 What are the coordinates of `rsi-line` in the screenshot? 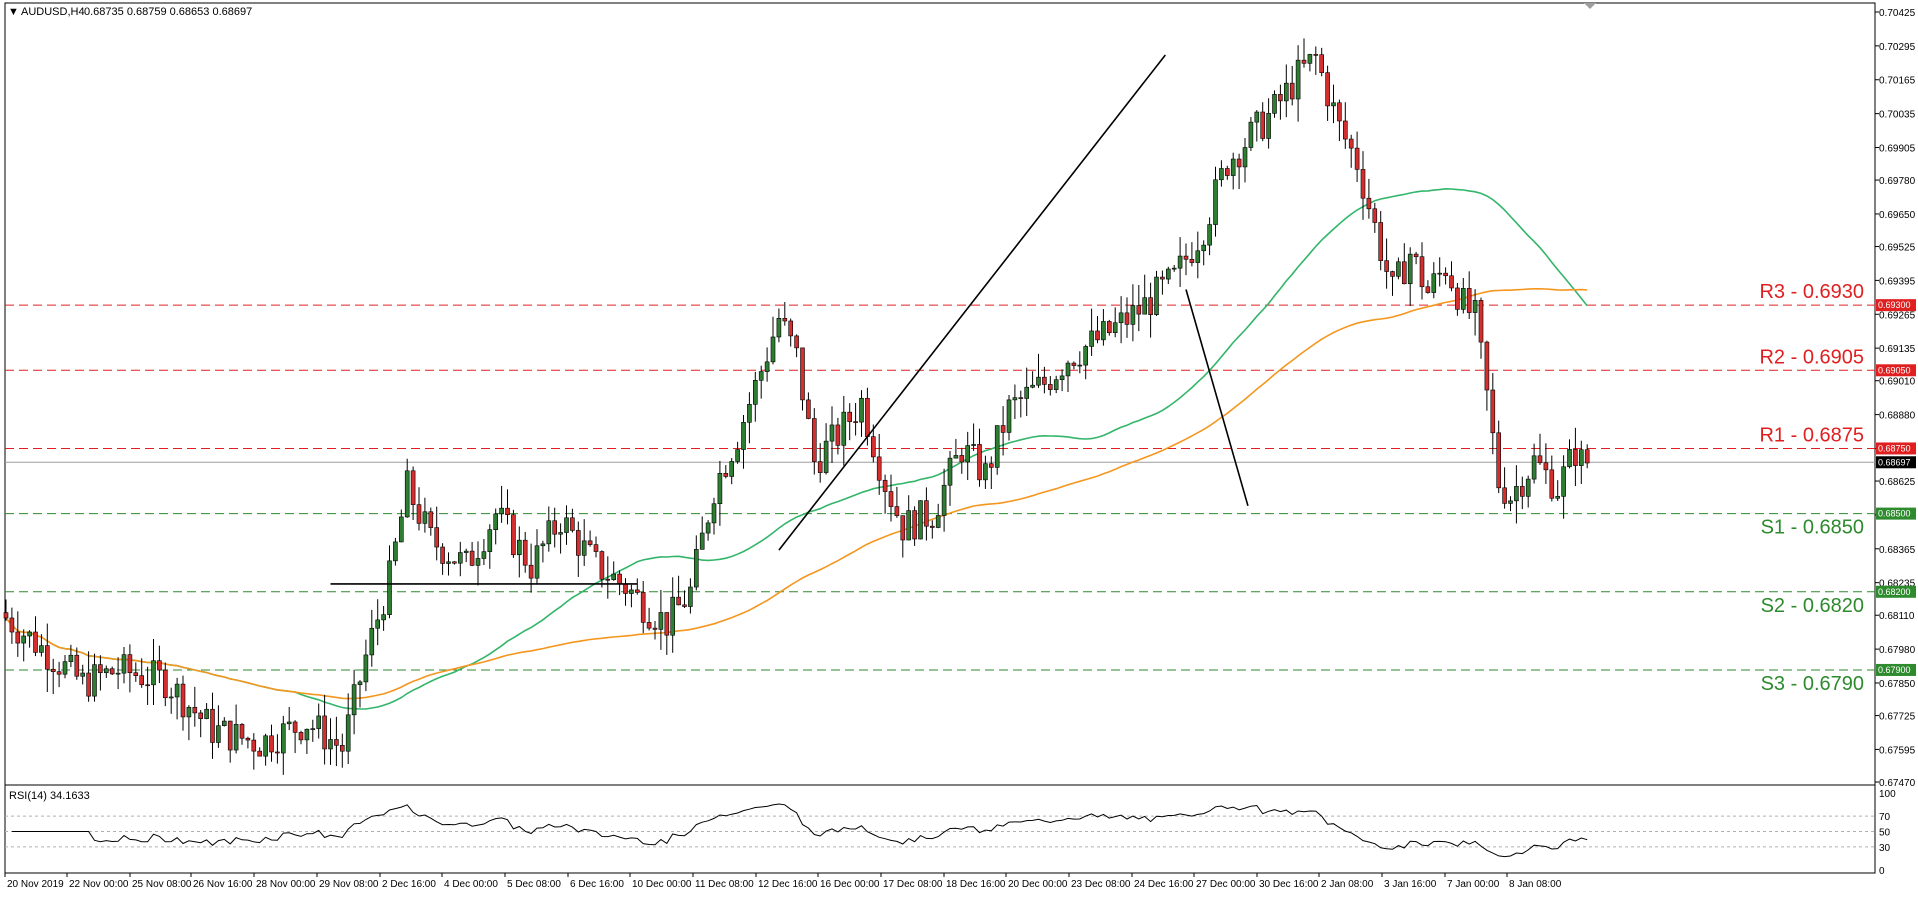 It's located at (799, 830).